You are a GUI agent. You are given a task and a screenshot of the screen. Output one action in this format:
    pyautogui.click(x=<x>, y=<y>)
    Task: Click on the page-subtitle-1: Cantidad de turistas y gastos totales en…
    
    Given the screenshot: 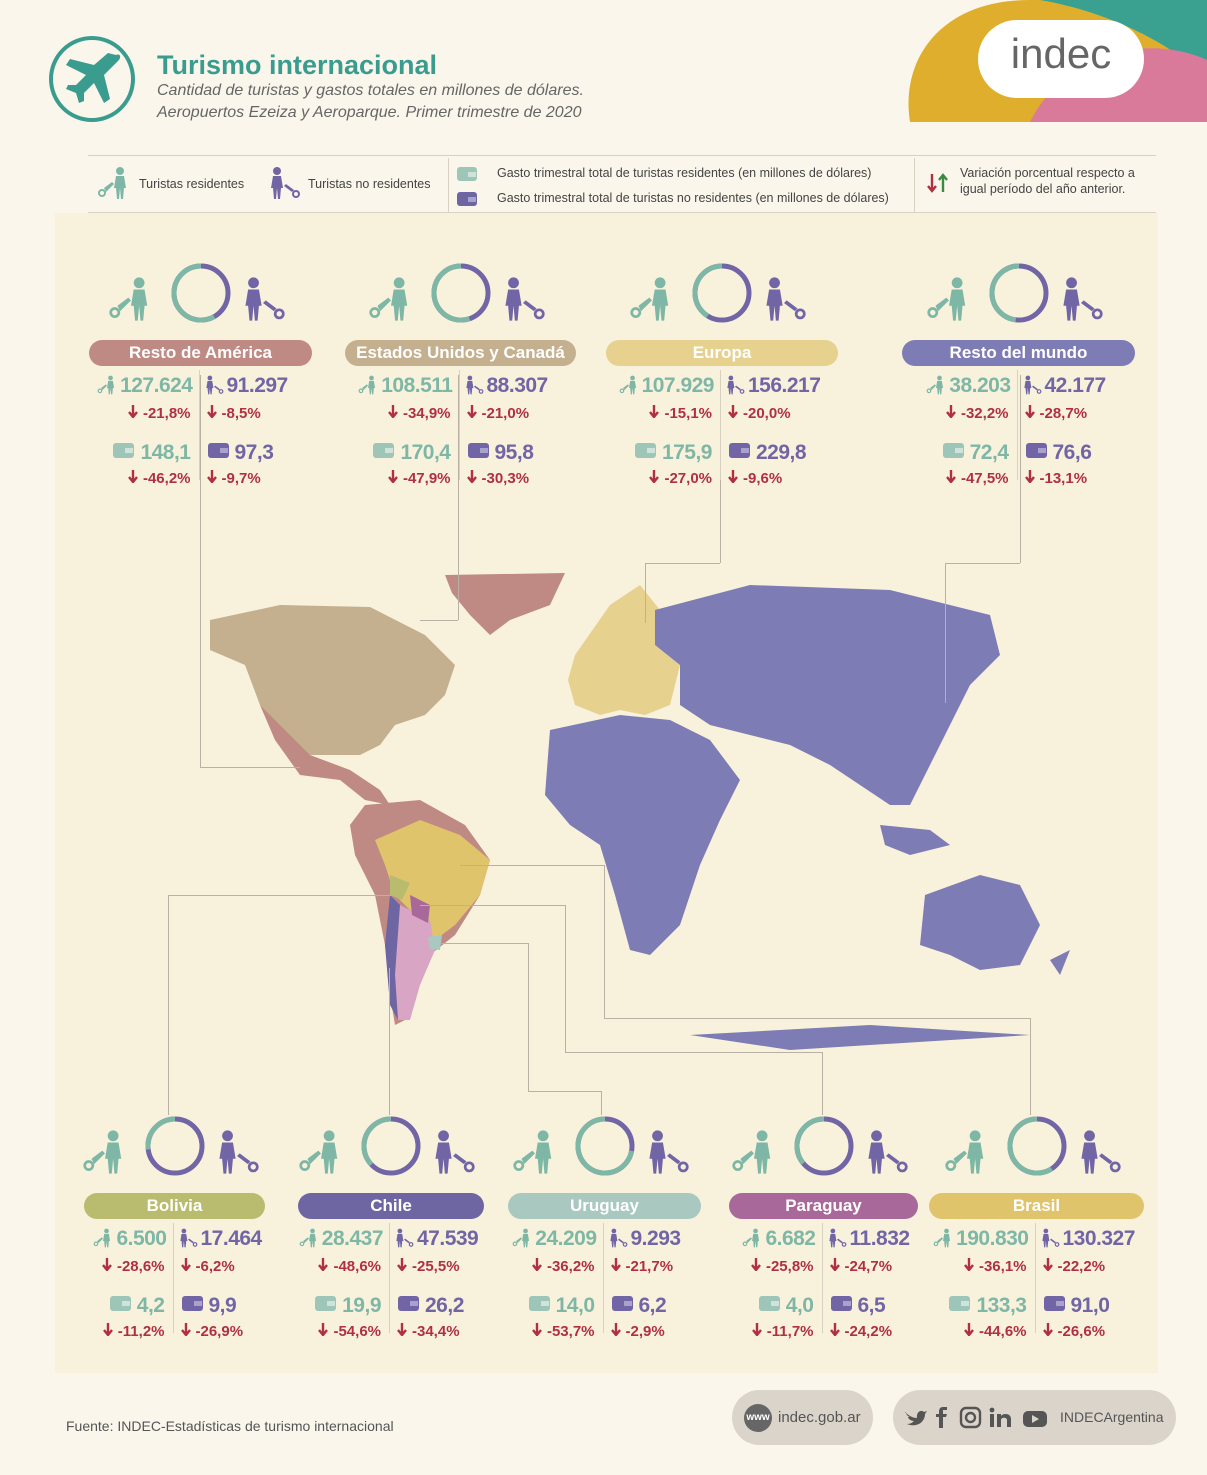 What is the action you would take?
    pyautogui.click(x=370, y=90)
    